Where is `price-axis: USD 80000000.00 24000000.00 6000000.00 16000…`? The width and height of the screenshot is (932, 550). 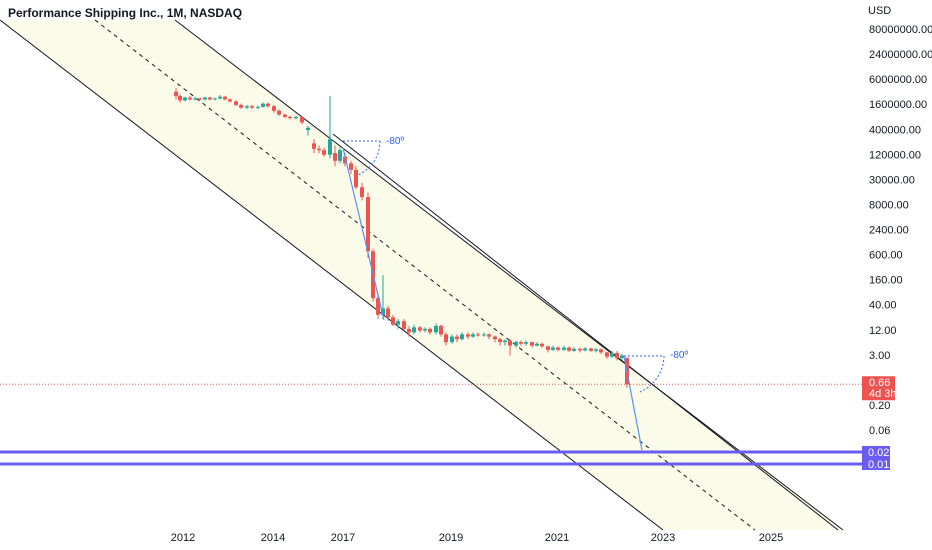 price-axis: USD 80000000.00 24000000.00 6000000.00 16000… is located at coordinates (897, 238).